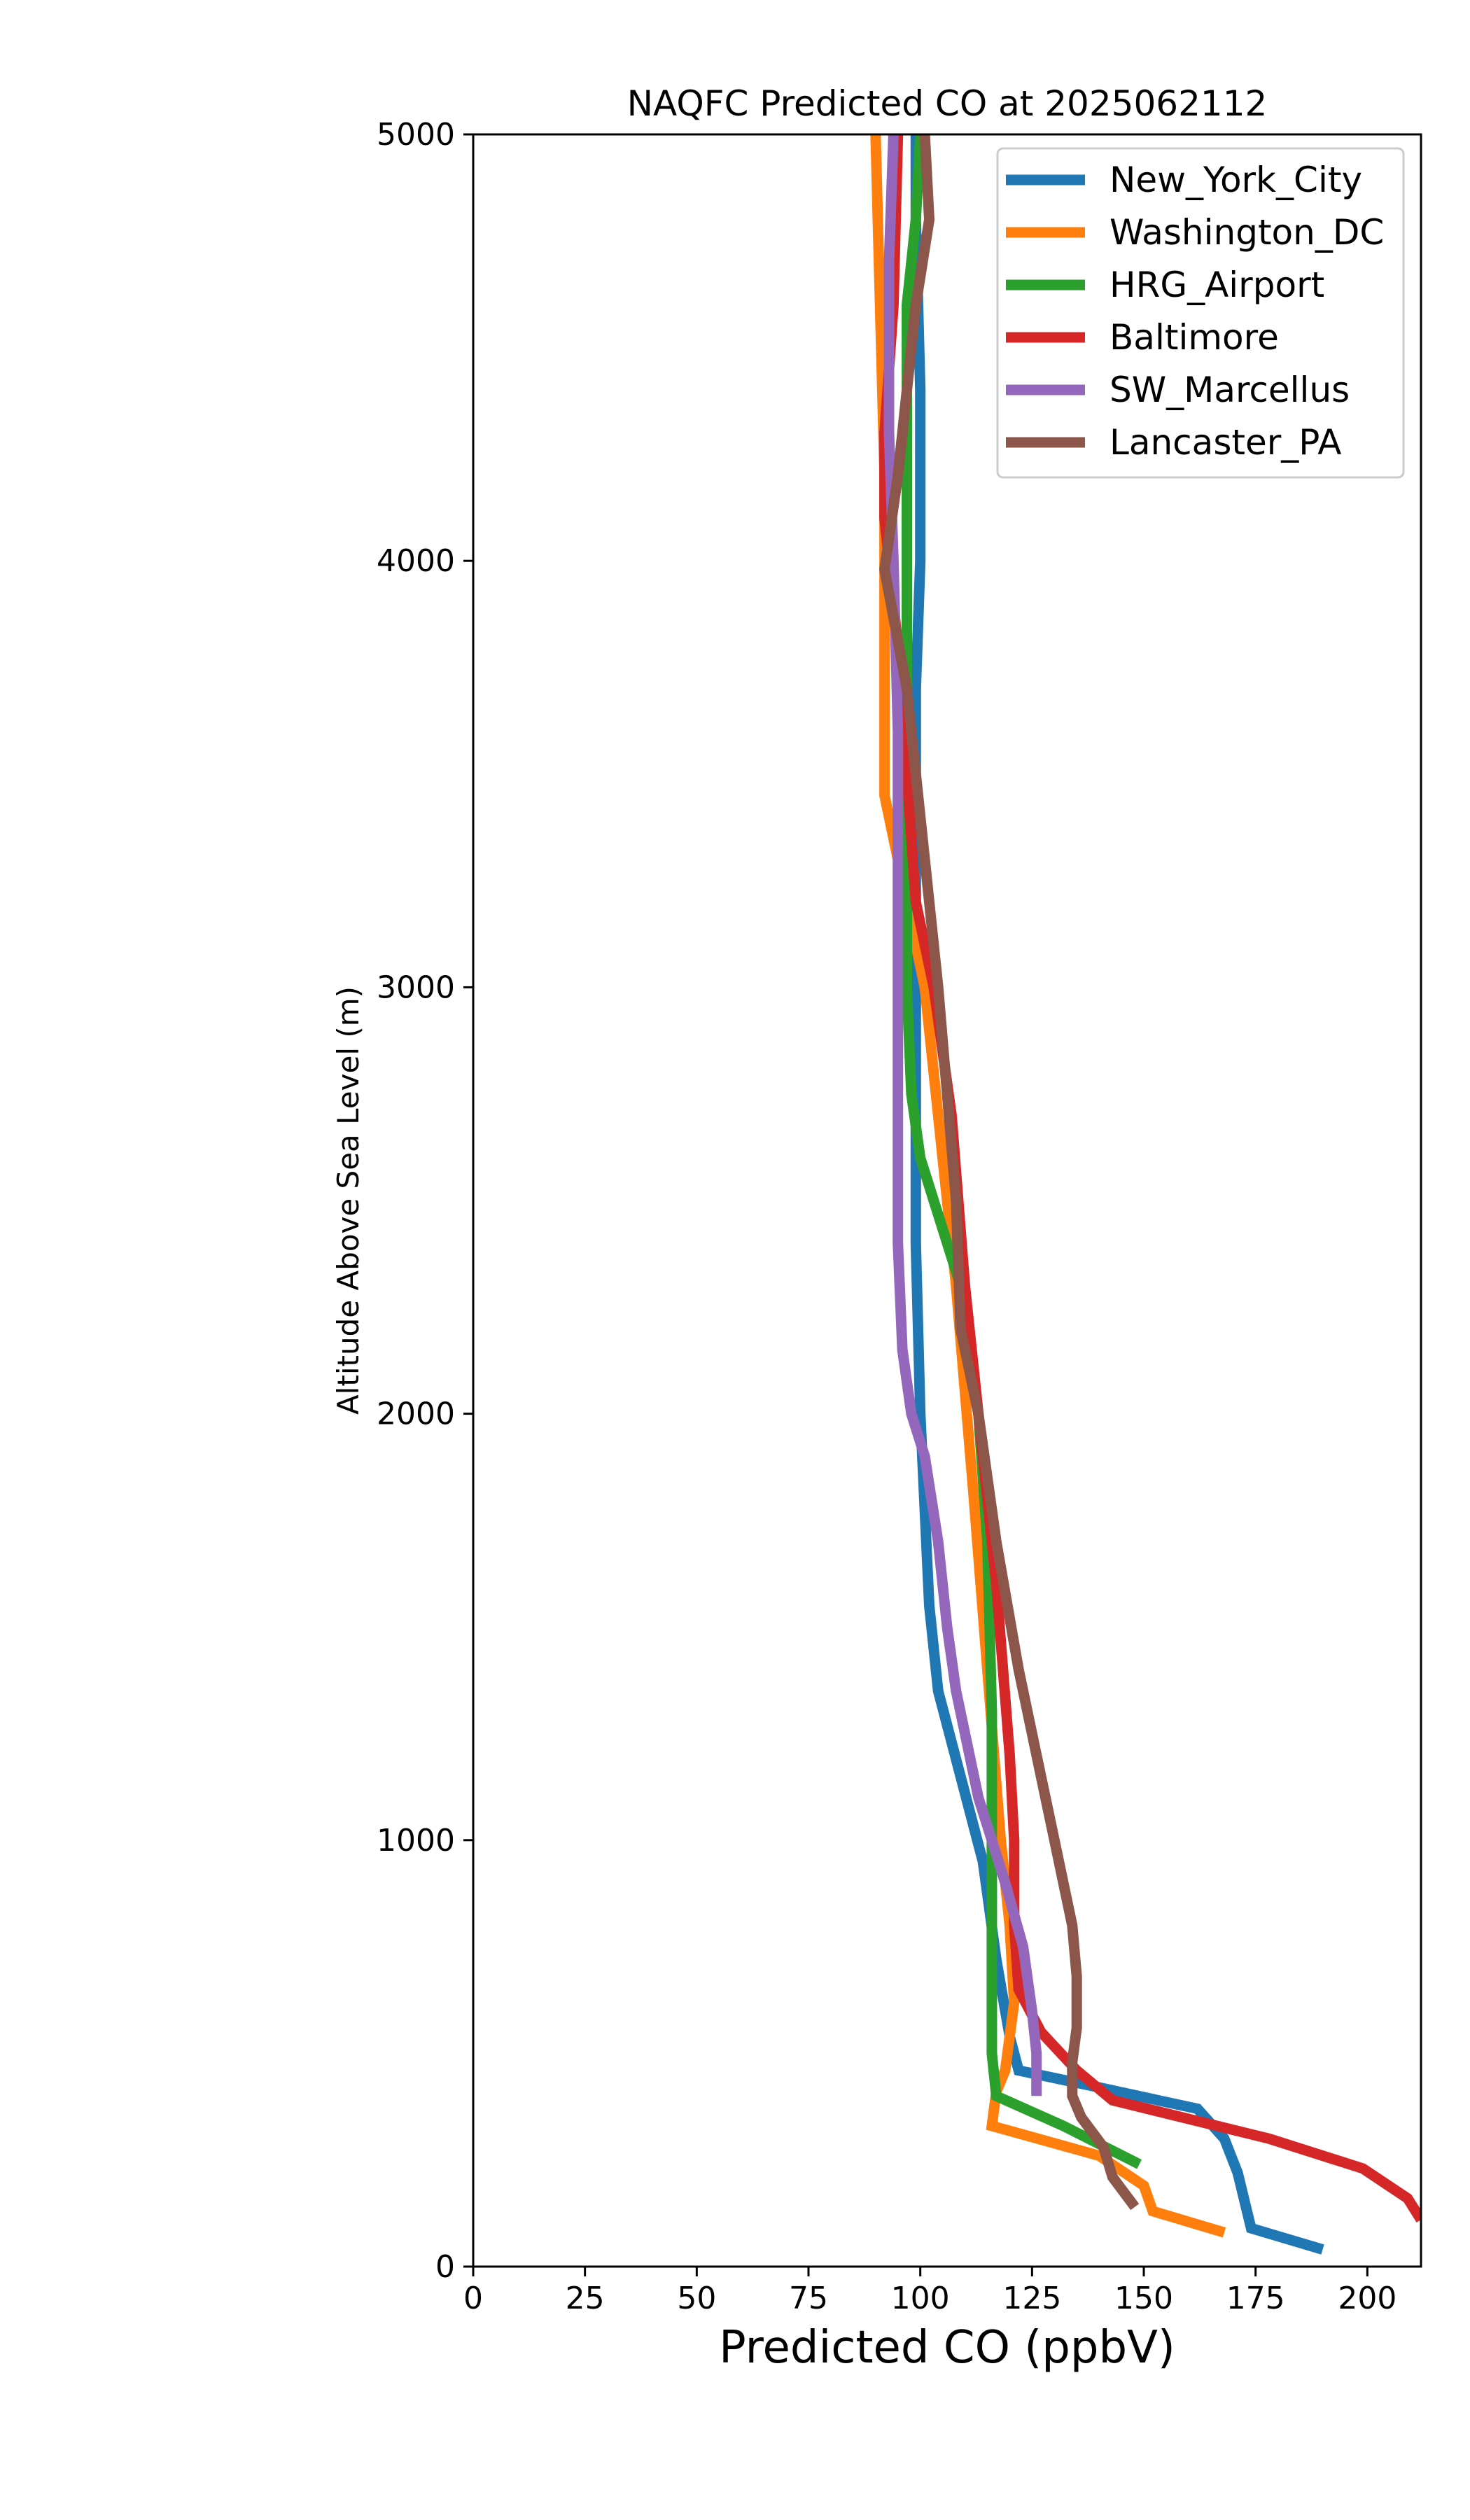  I want to click on x-tick-label: 0, so click(473, 2298).